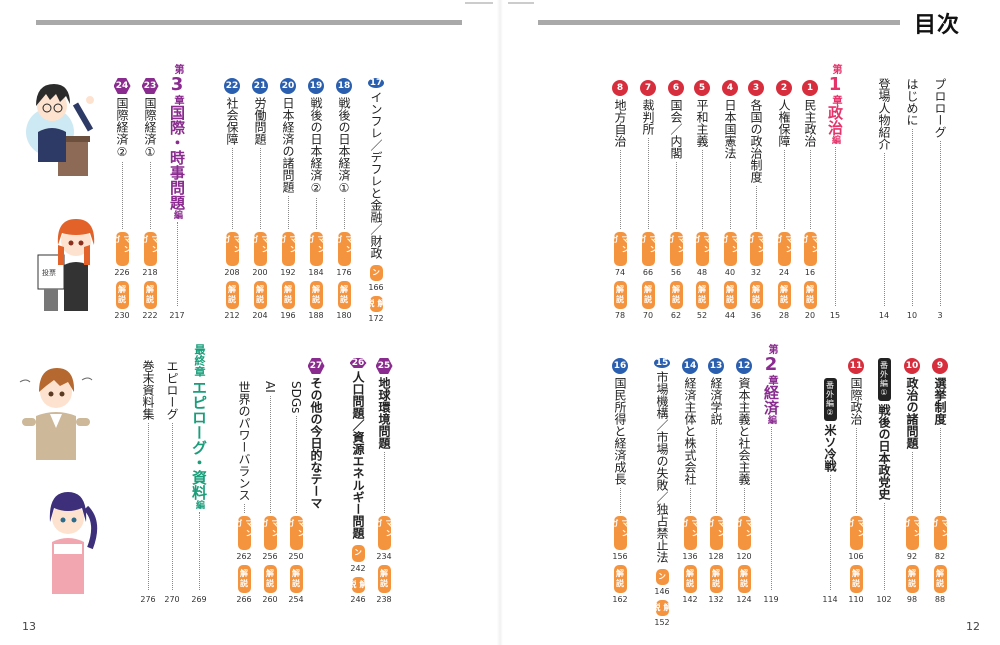 The image size is (1000, 645). What do you see at coordinates (756, 202) in the screenshot?
I see `toc-entry: 3 各国の政治制度 マンガ 32 解説 36` at bounding box center [756, 202].